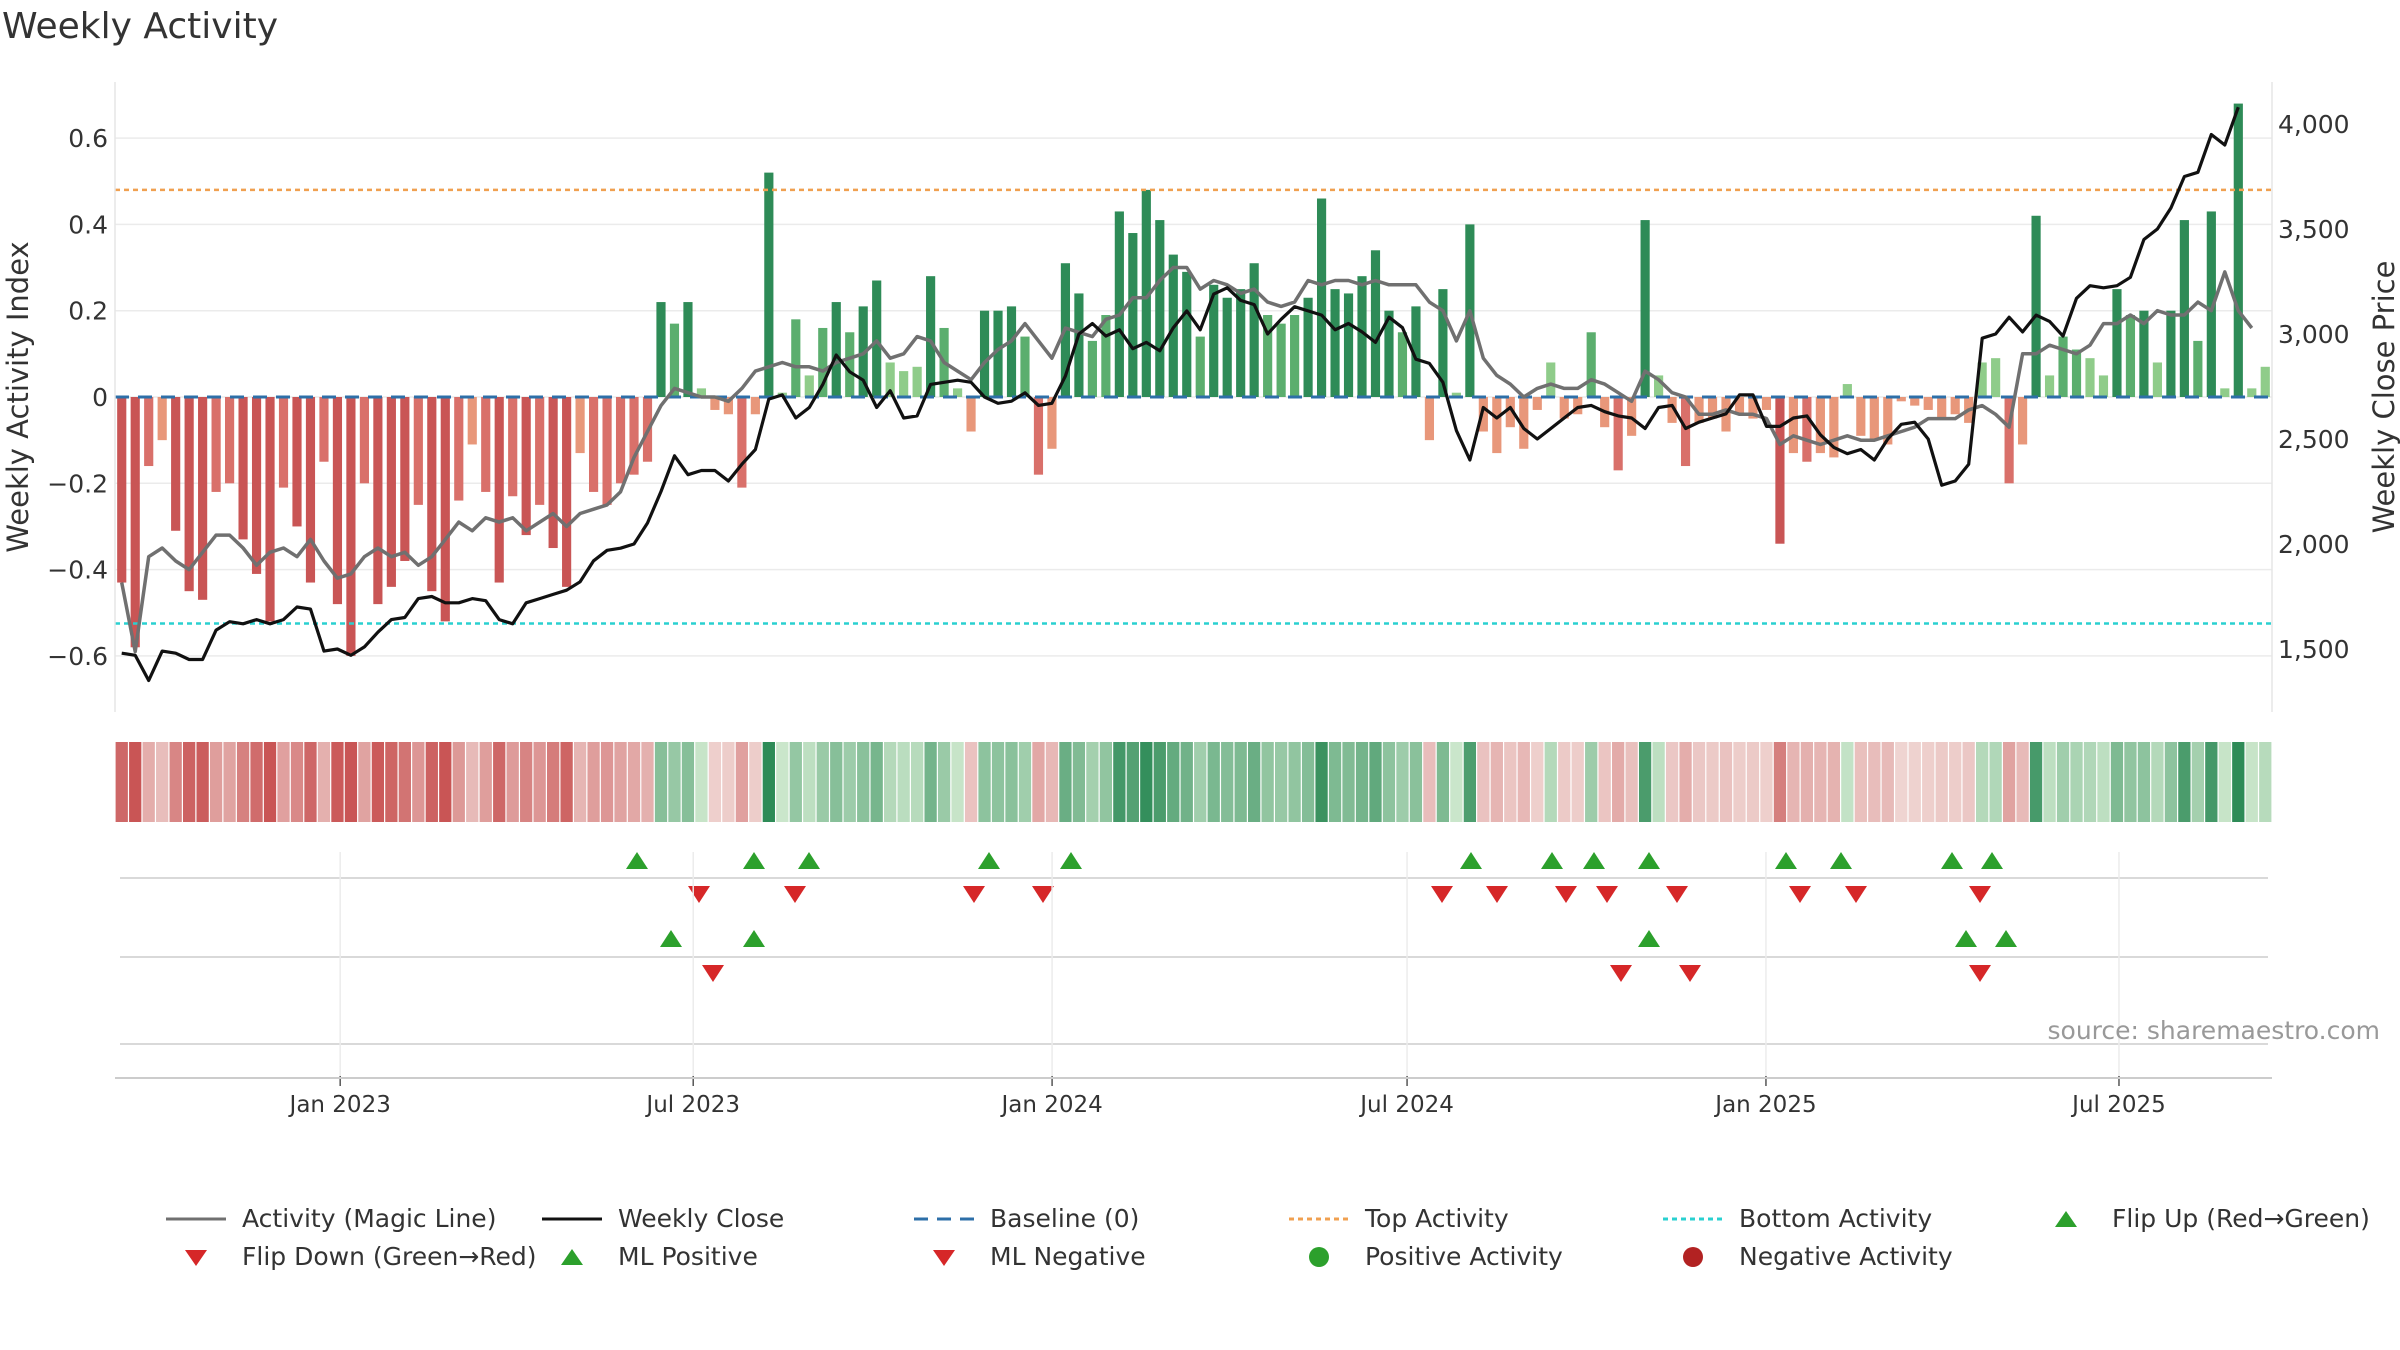 This screenshot has width=2400, height=1350. I want to click on legend-top-activity: Top Activity, so click(1399, 1218).